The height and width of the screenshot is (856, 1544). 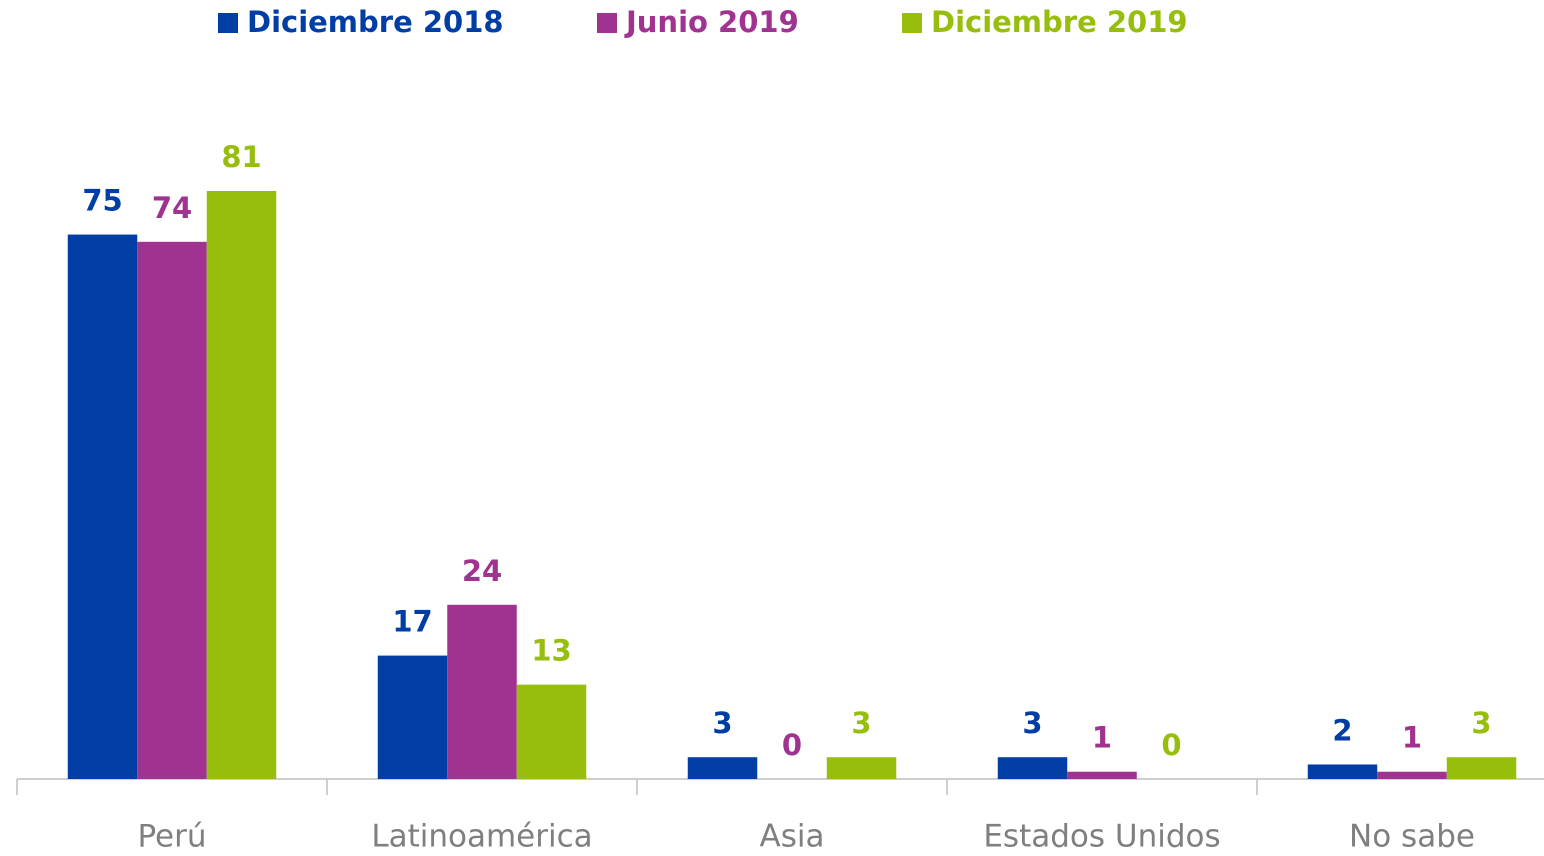 What do you see at coordinates (1101, 837) in the screenshot?
I see `x-tick-label: Estados Unidos` at bounding box center [1101, 837].